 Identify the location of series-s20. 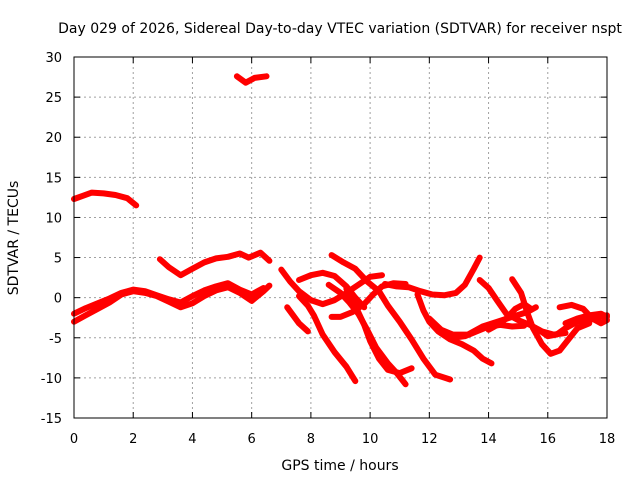
(551, 316).